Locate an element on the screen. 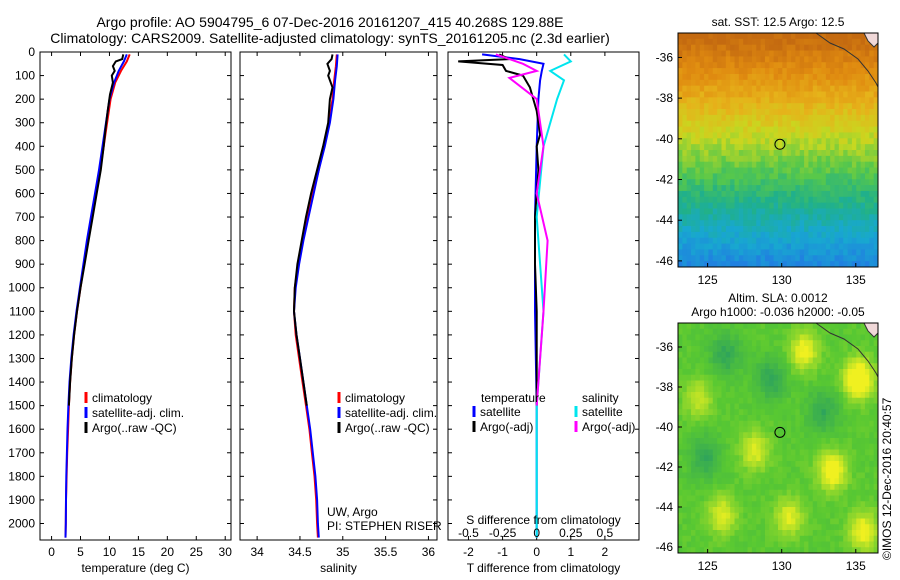 This screenshot has height=580, width=900. depth-tick-label: 1700 is located at coordinates (21, 453).